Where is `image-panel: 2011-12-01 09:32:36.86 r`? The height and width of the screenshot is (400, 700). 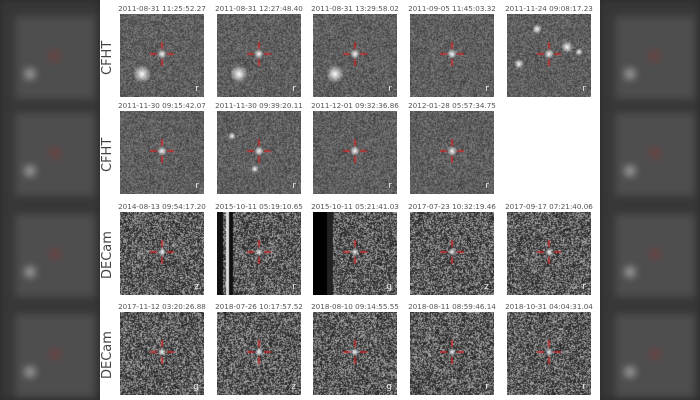 image-panel: 2011-12-01 09:32:36.86 r is located at coordinates (355, 147).